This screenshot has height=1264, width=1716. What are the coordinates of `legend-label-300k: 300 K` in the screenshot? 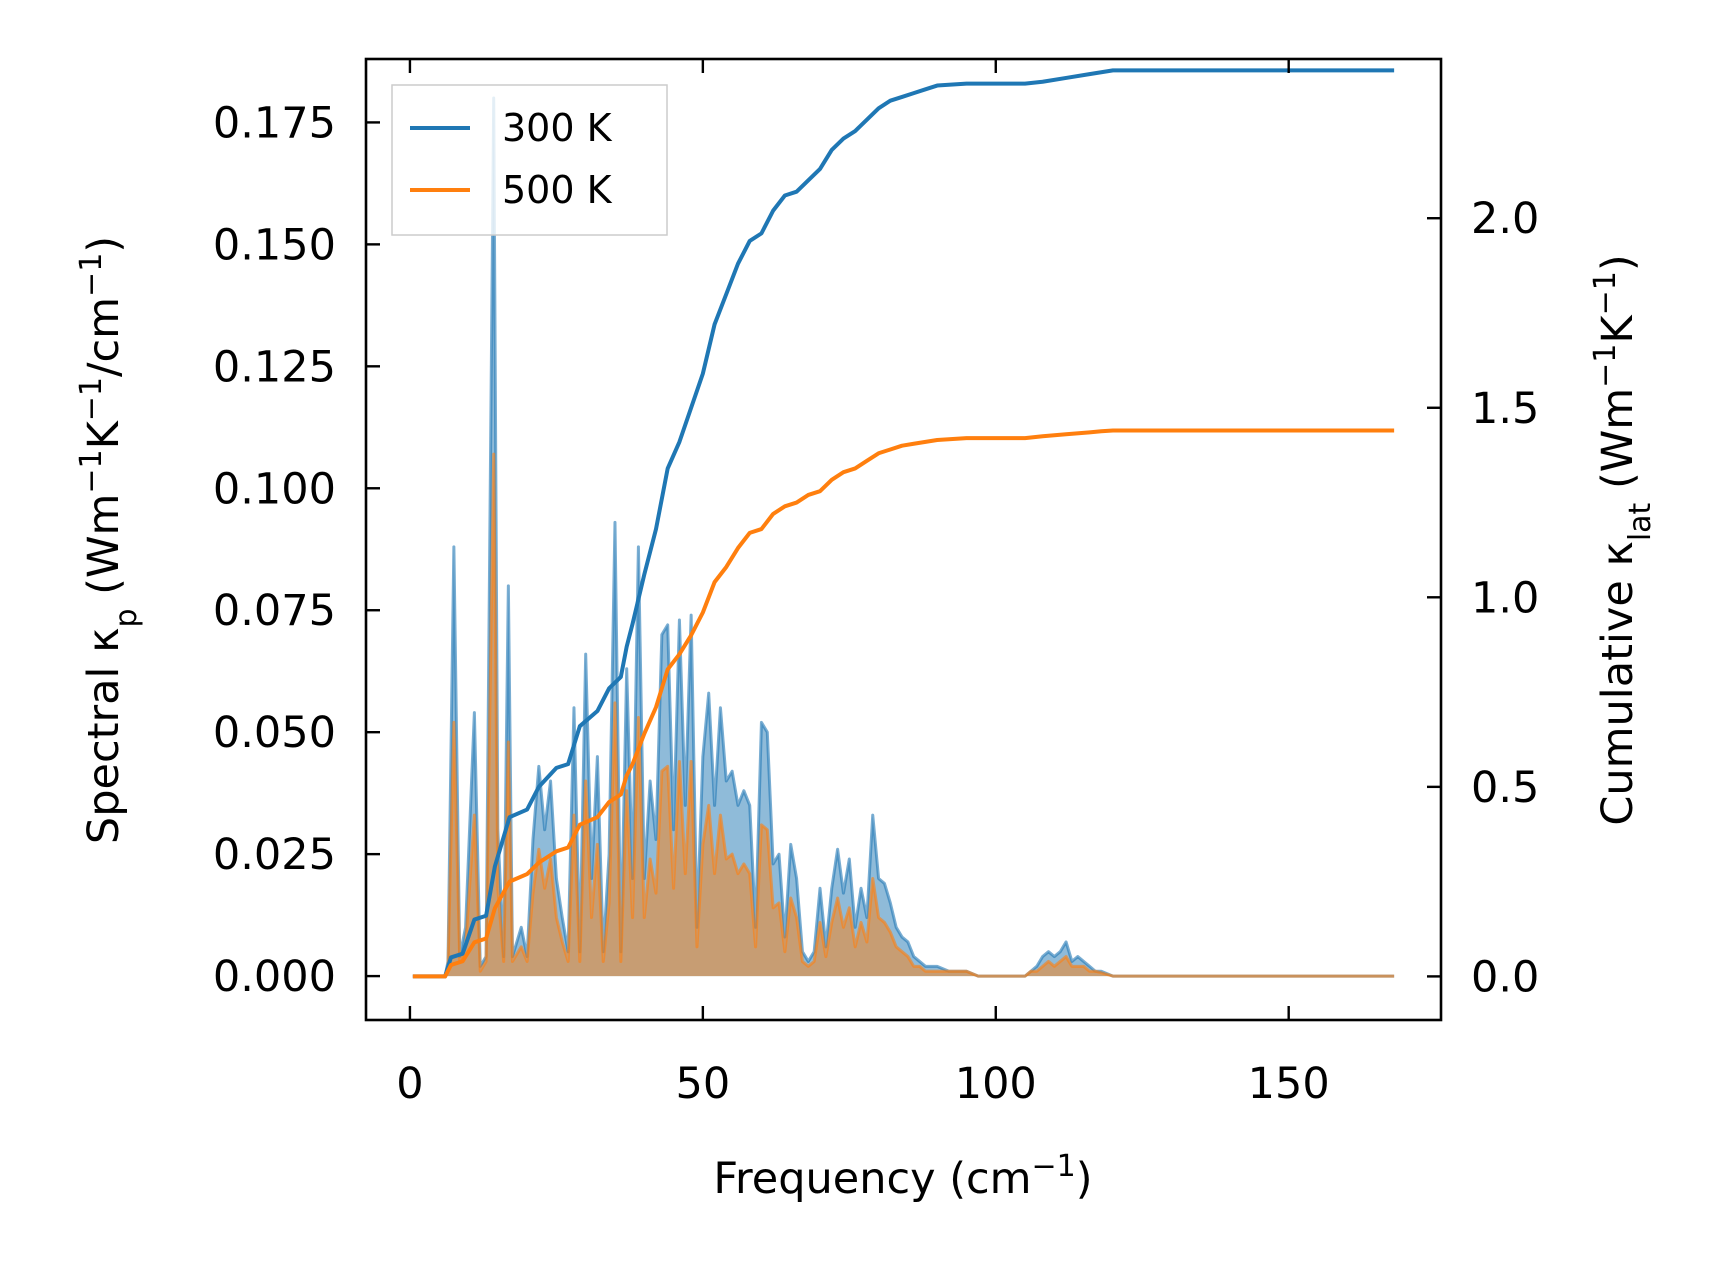 It's located at (557, 128).